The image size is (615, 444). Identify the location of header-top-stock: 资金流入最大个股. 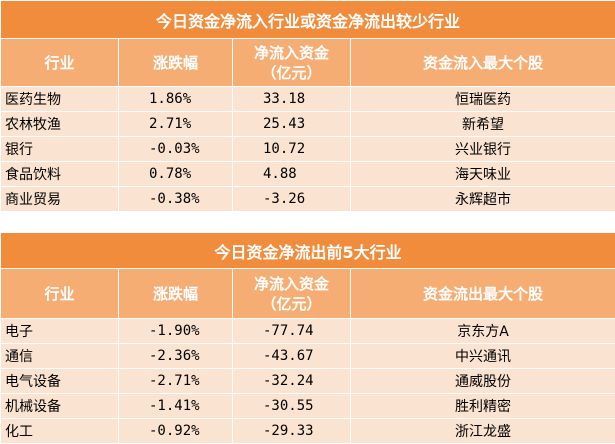
(482, 62).